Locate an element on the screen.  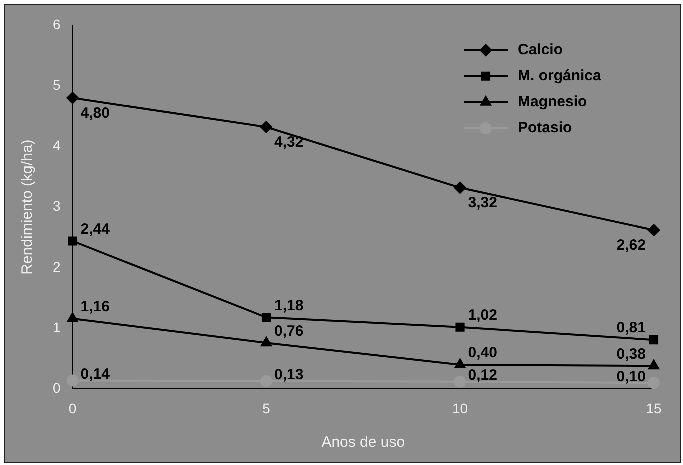
data-label: 4,80 is located at coordinates (95, 113).